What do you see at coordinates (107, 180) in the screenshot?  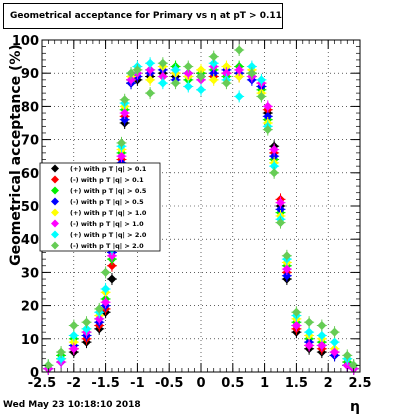 I see `legend-label: (-) with p T |q| > 0.1` at bounding box center [107, 180].